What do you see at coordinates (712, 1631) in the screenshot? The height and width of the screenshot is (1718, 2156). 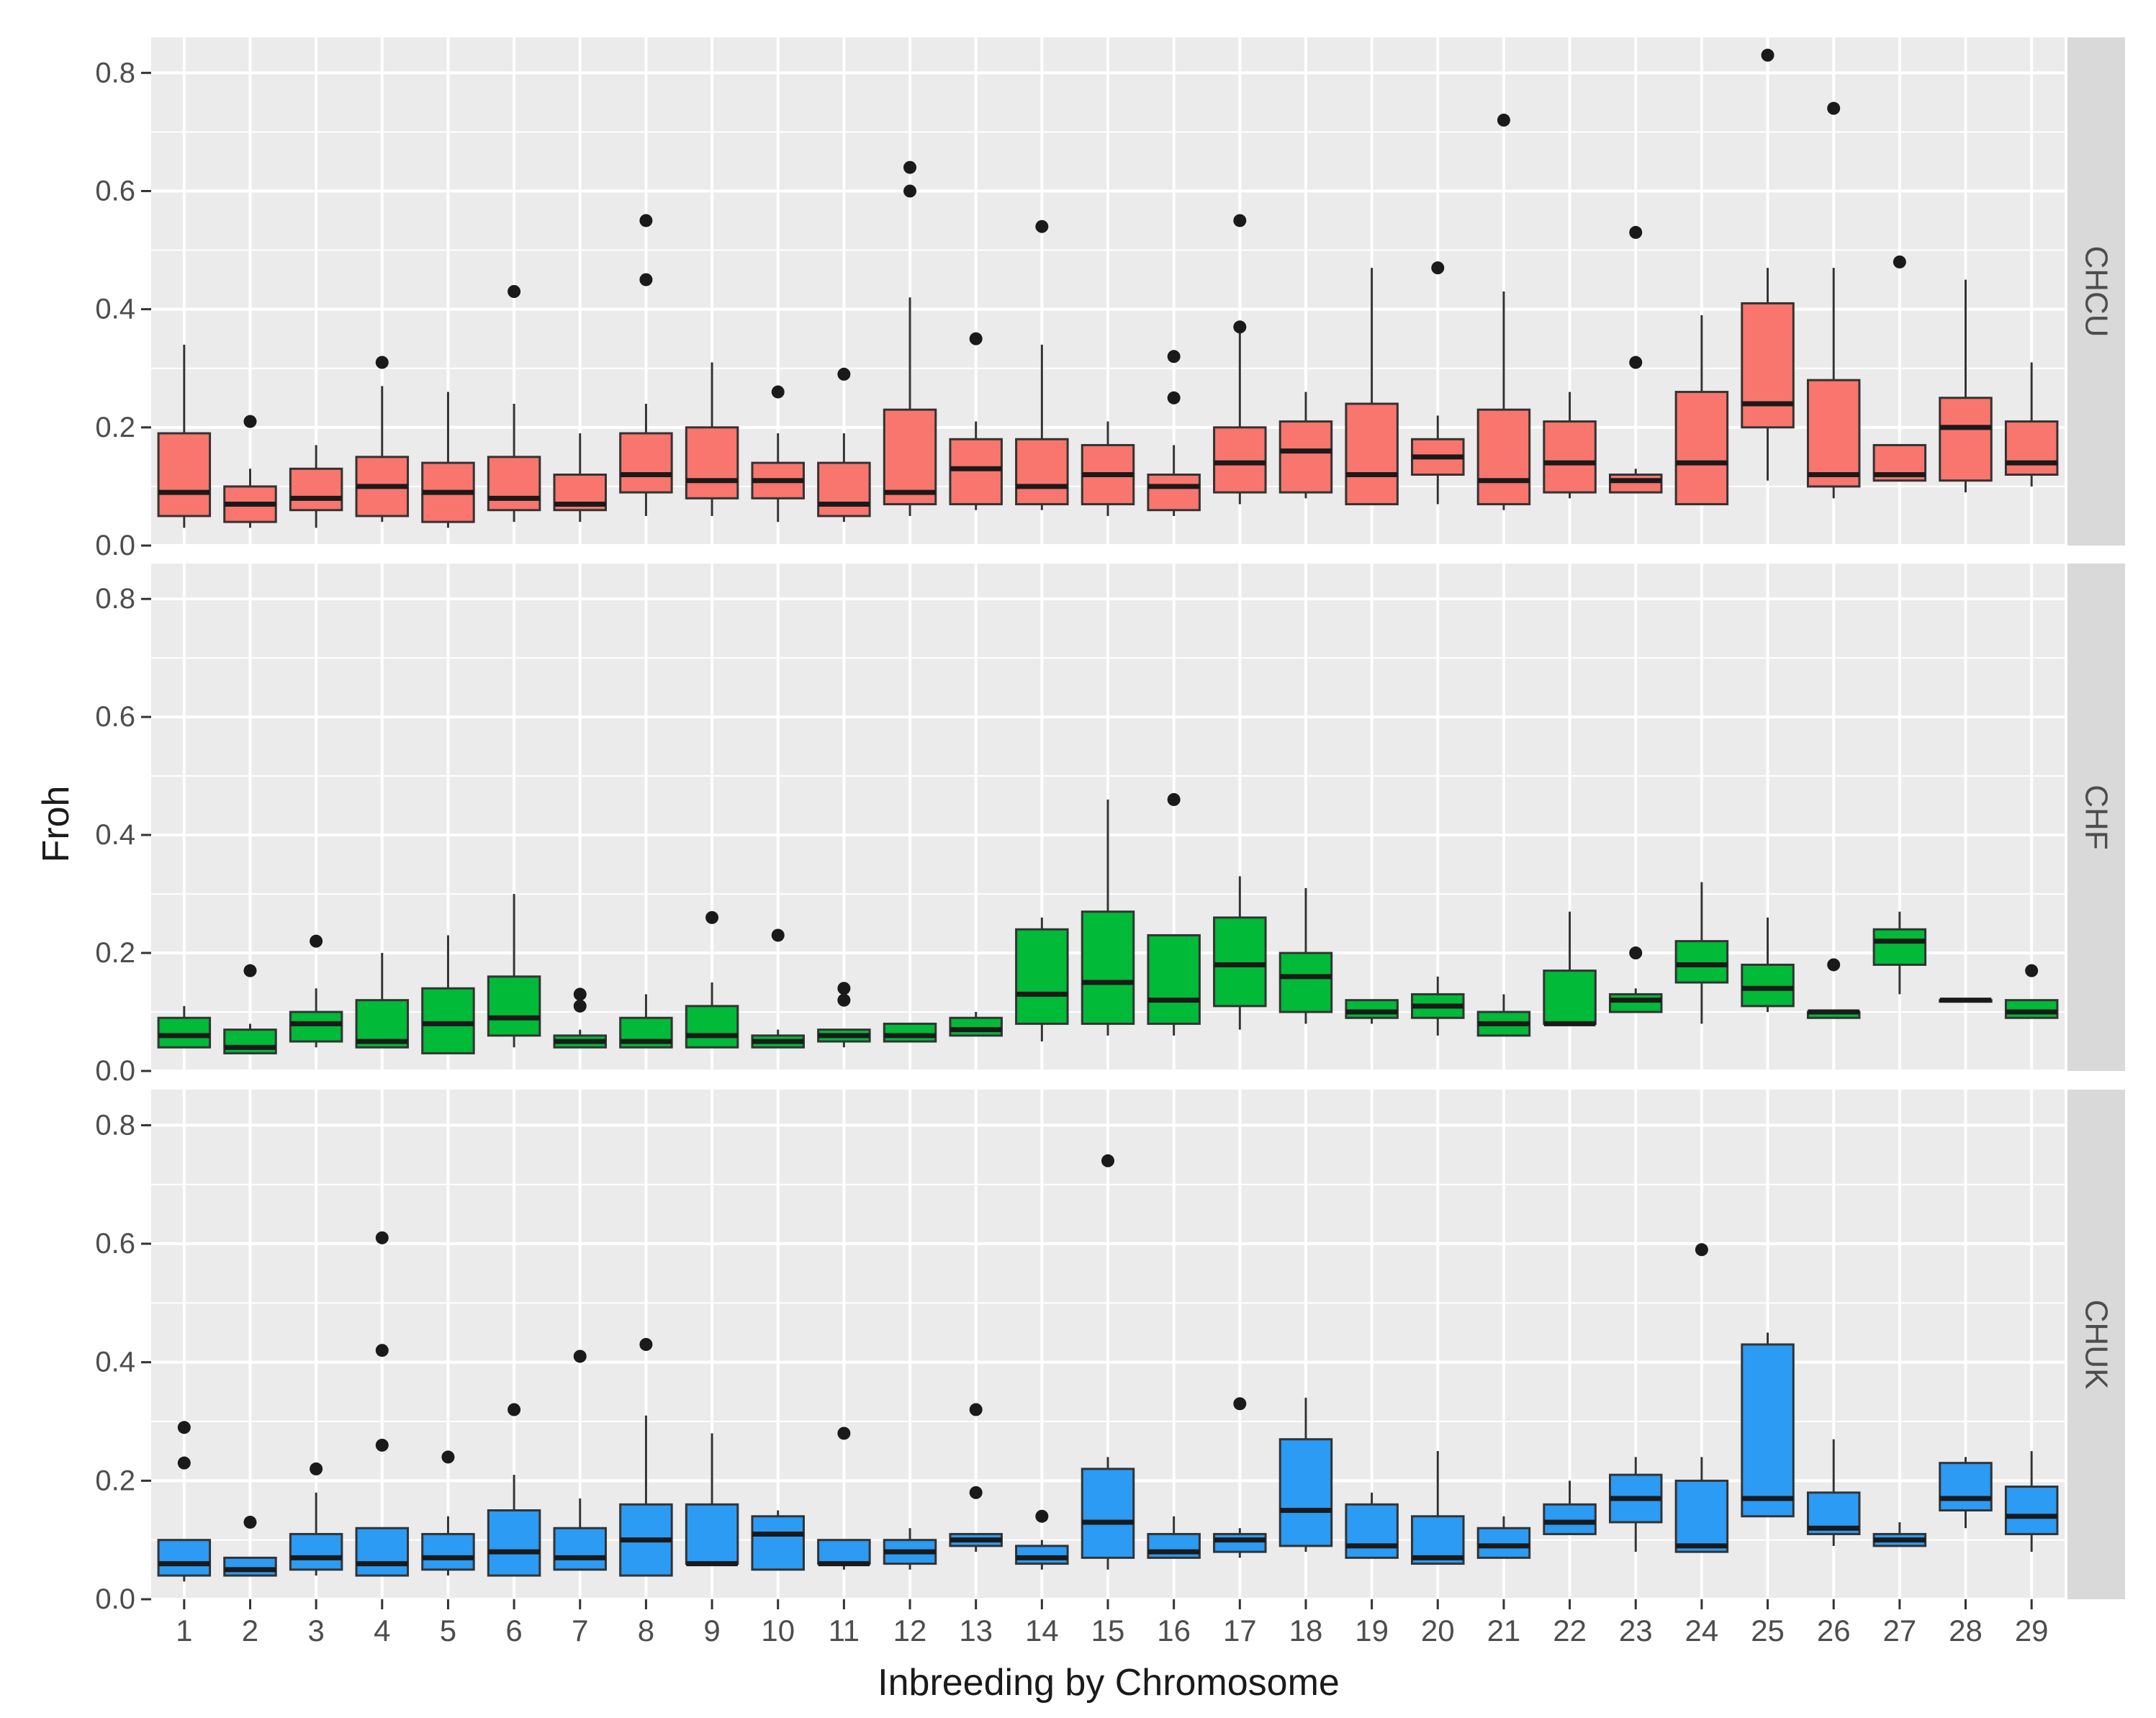 I see `x-tick-label: 9` at bounding box center [712, 1631].